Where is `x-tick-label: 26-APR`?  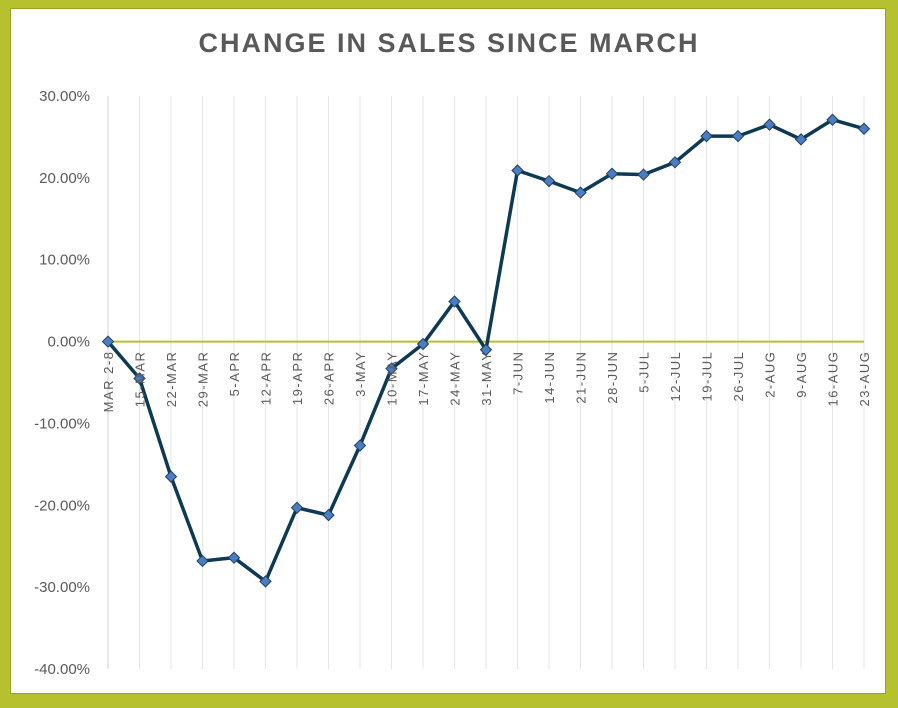 x-tick-label: 26-APR is located at coordinates (329, 378).